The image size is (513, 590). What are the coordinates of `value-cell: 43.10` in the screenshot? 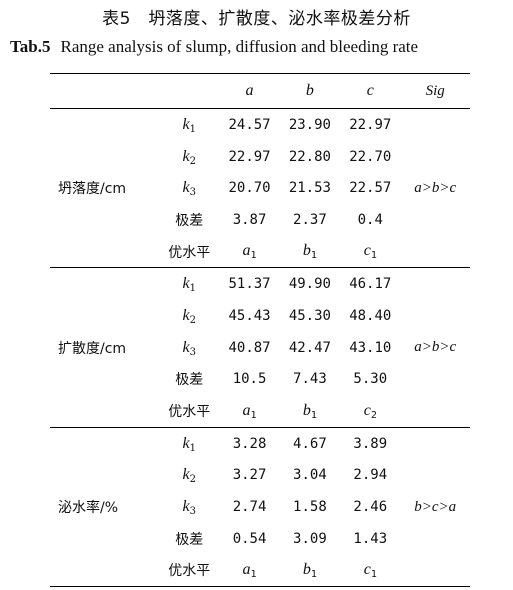 It's located at (370, 347).